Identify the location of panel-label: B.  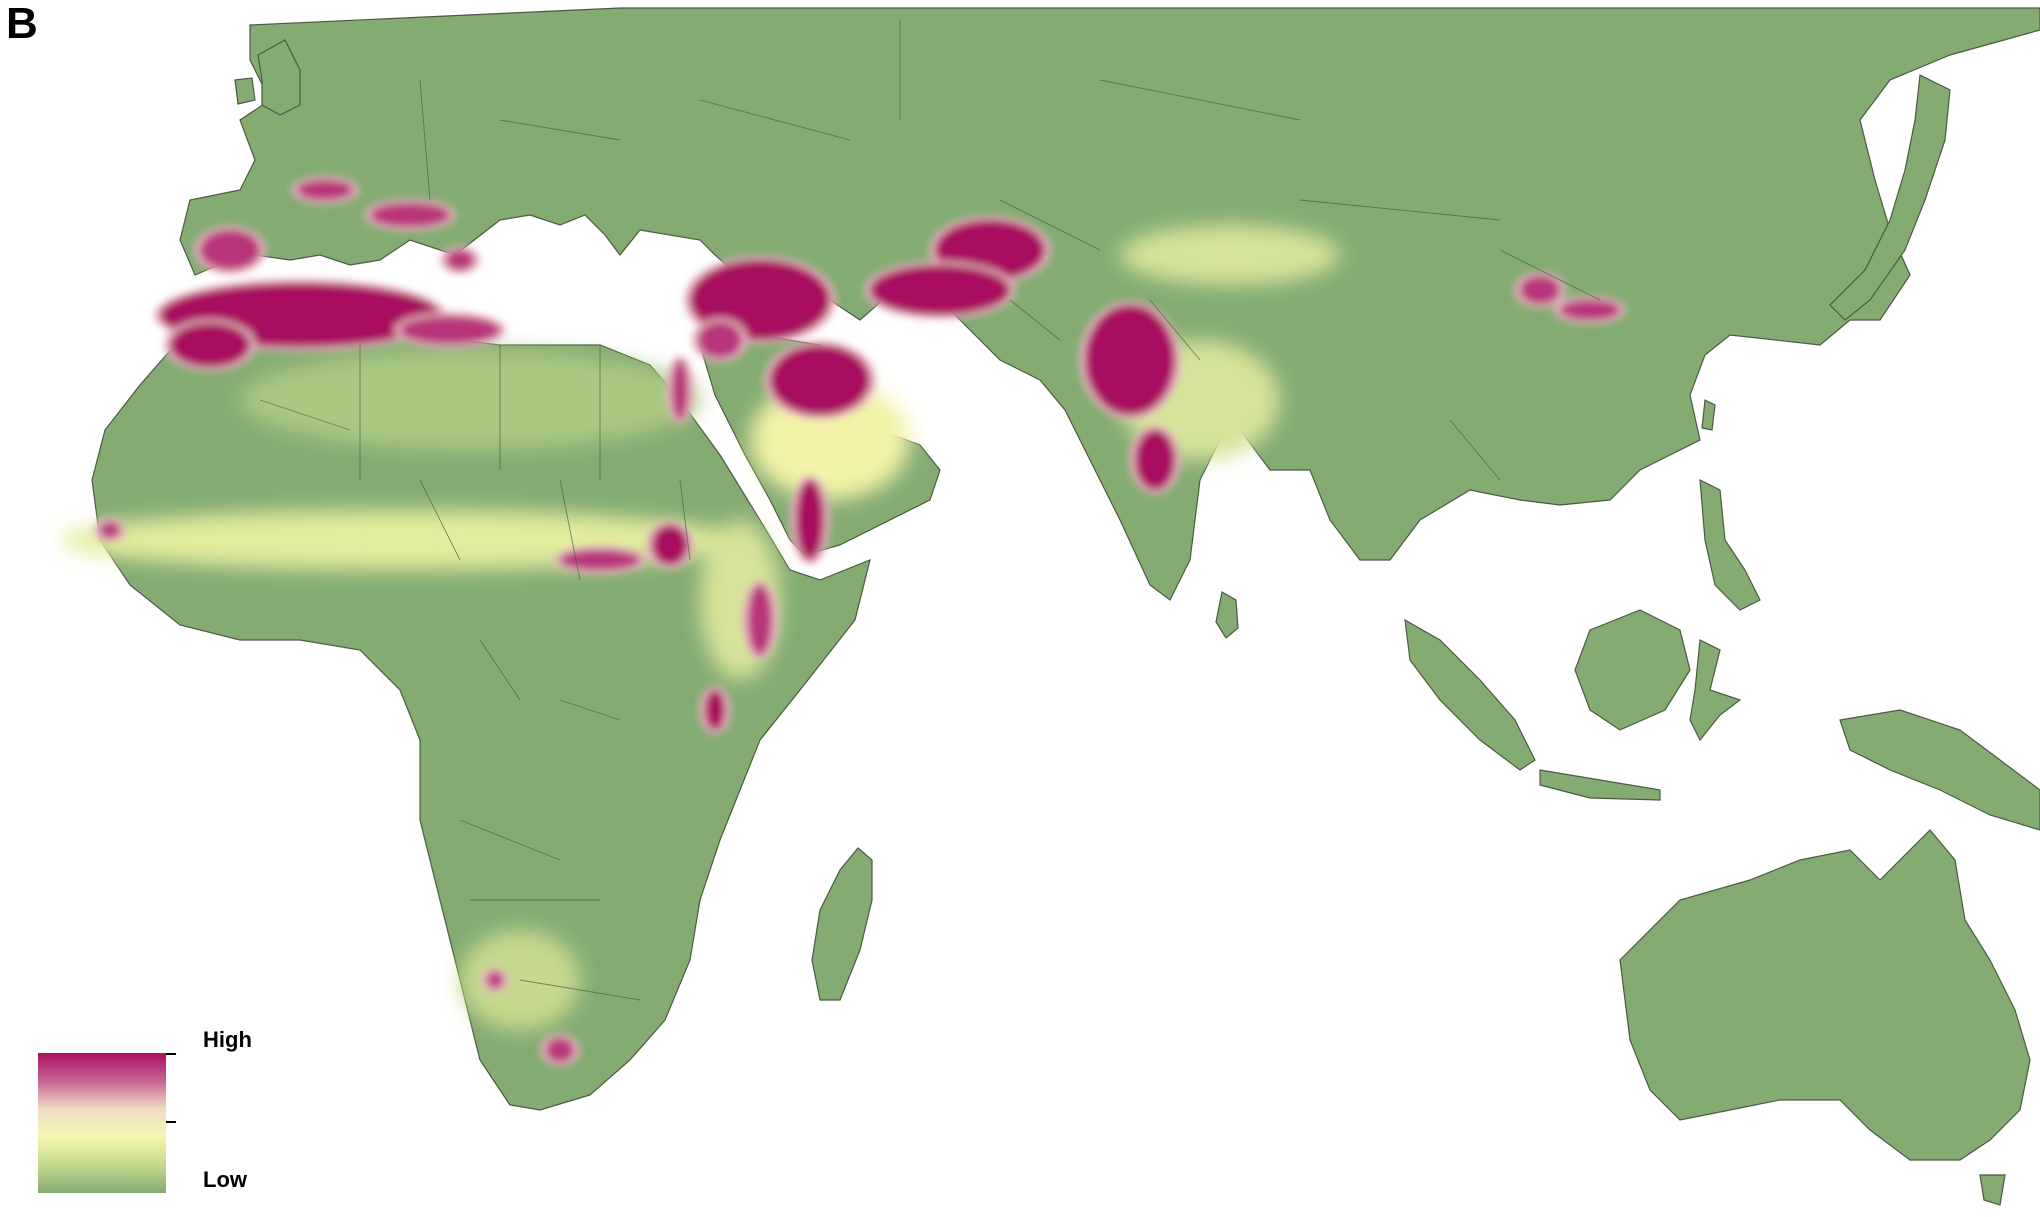
(22, 24).